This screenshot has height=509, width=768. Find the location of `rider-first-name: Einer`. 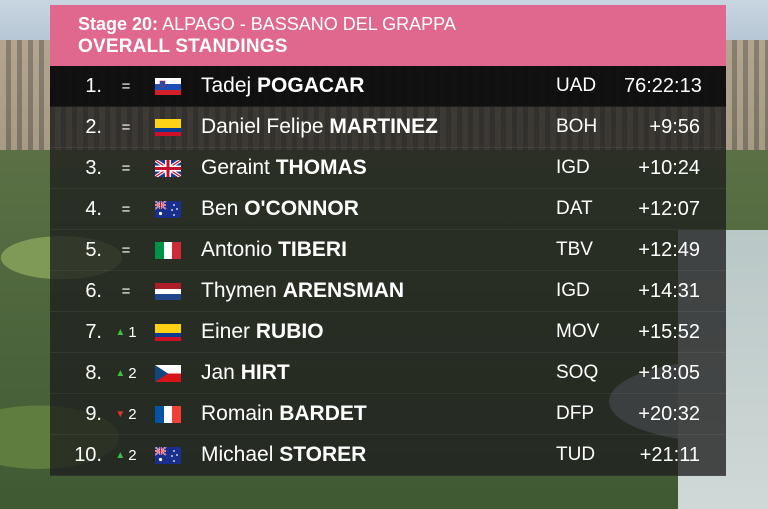

rider-first-name: Einer is located at coordinates (226, 331).